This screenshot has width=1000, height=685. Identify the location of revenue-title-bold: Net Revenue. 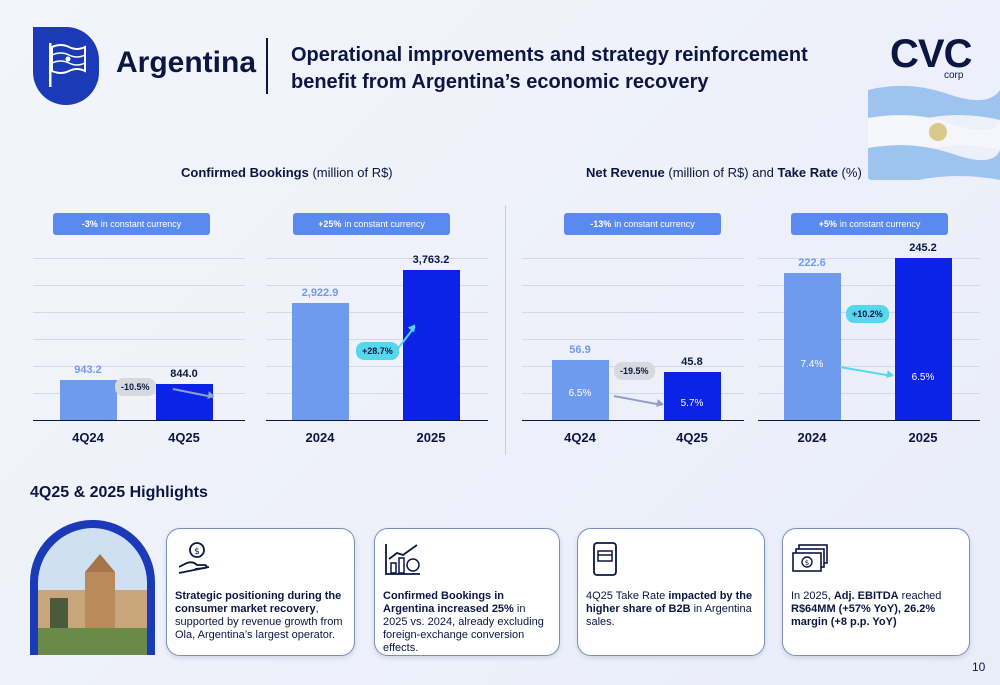
(625, 172).